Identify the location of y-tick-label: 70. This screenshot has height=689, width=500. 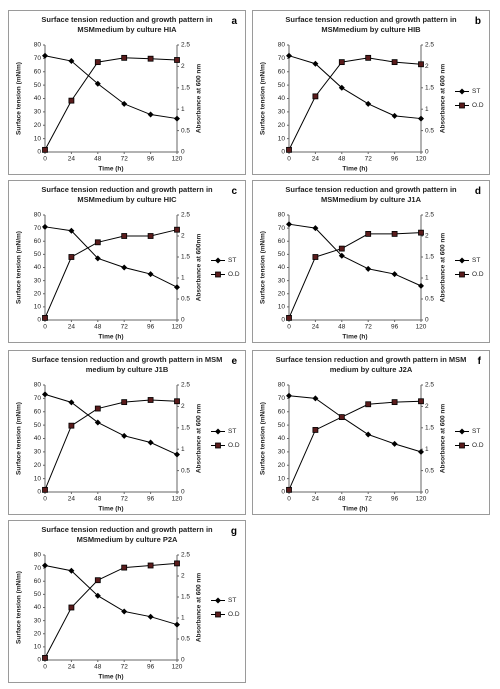
(282, 228).